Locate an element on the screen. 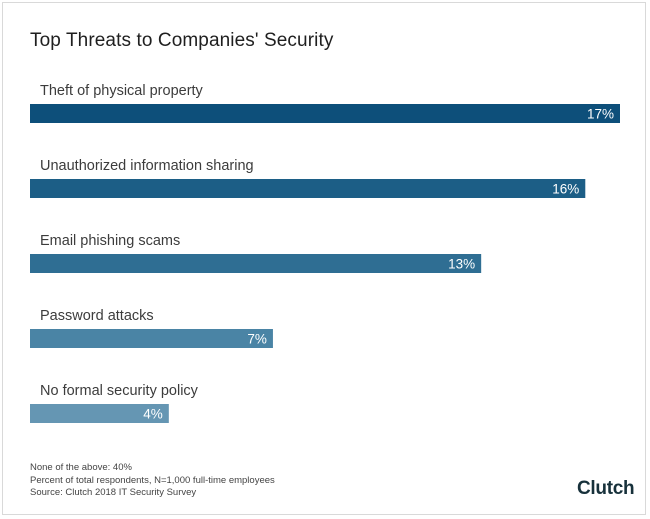 The width and height of the screenshot is (650, 519). value-label: 7% is located at coordinates (257, 339).